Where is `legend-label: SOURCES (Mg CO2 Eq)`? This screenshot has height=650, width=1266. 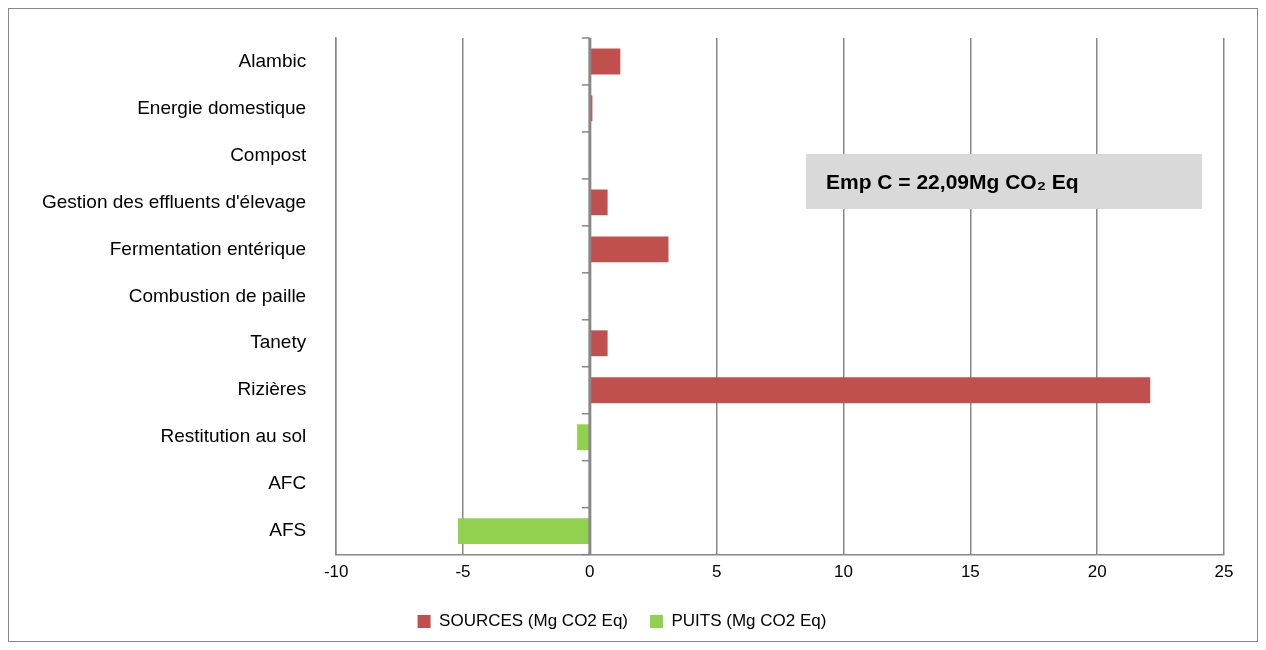 legend-label: SOURCES (Mg CO2 Eq) is located at coordinates (534, 621).